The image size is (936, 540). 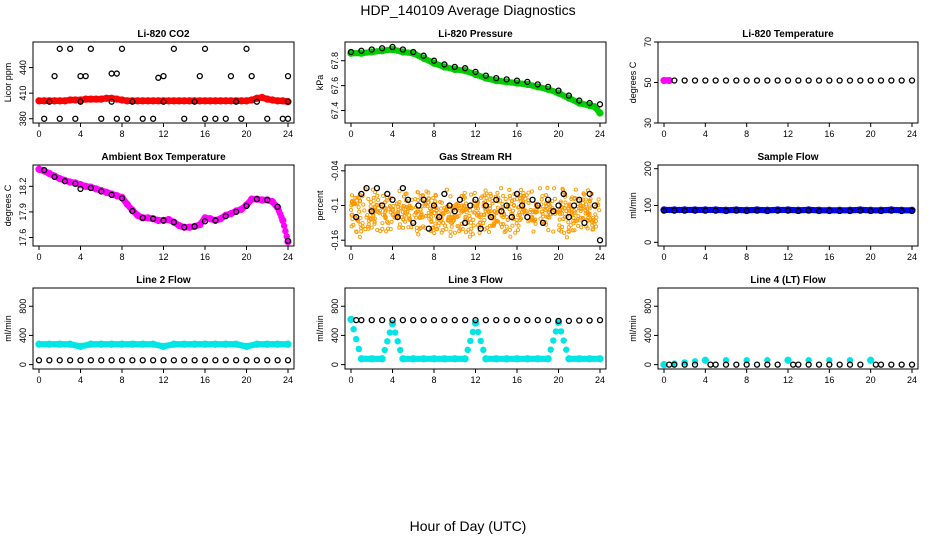 I want to click on x-tick-label: 16, so click(x=517, y=134).